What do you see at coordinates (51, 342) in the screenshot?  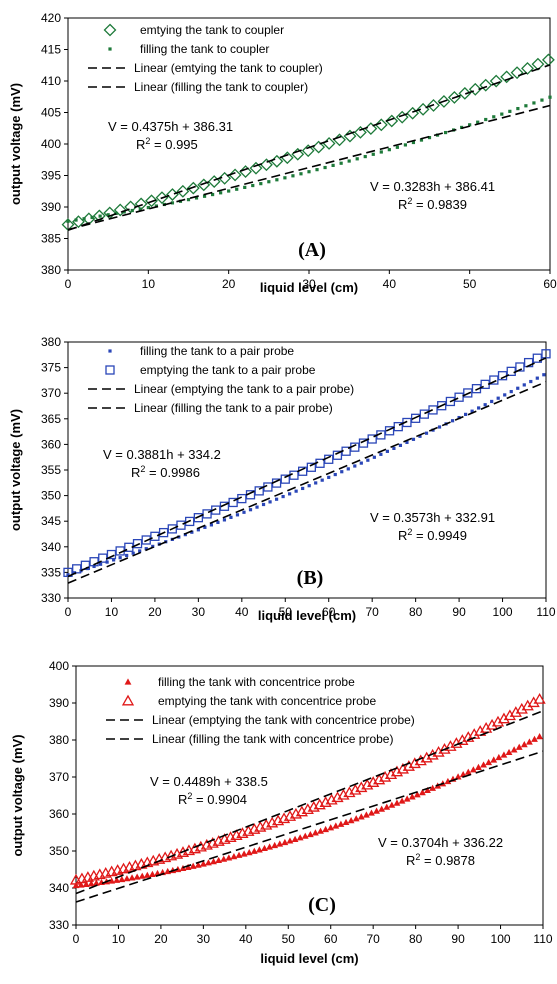 I see `y-tick-label: 380` at bounding box center [51, 342].